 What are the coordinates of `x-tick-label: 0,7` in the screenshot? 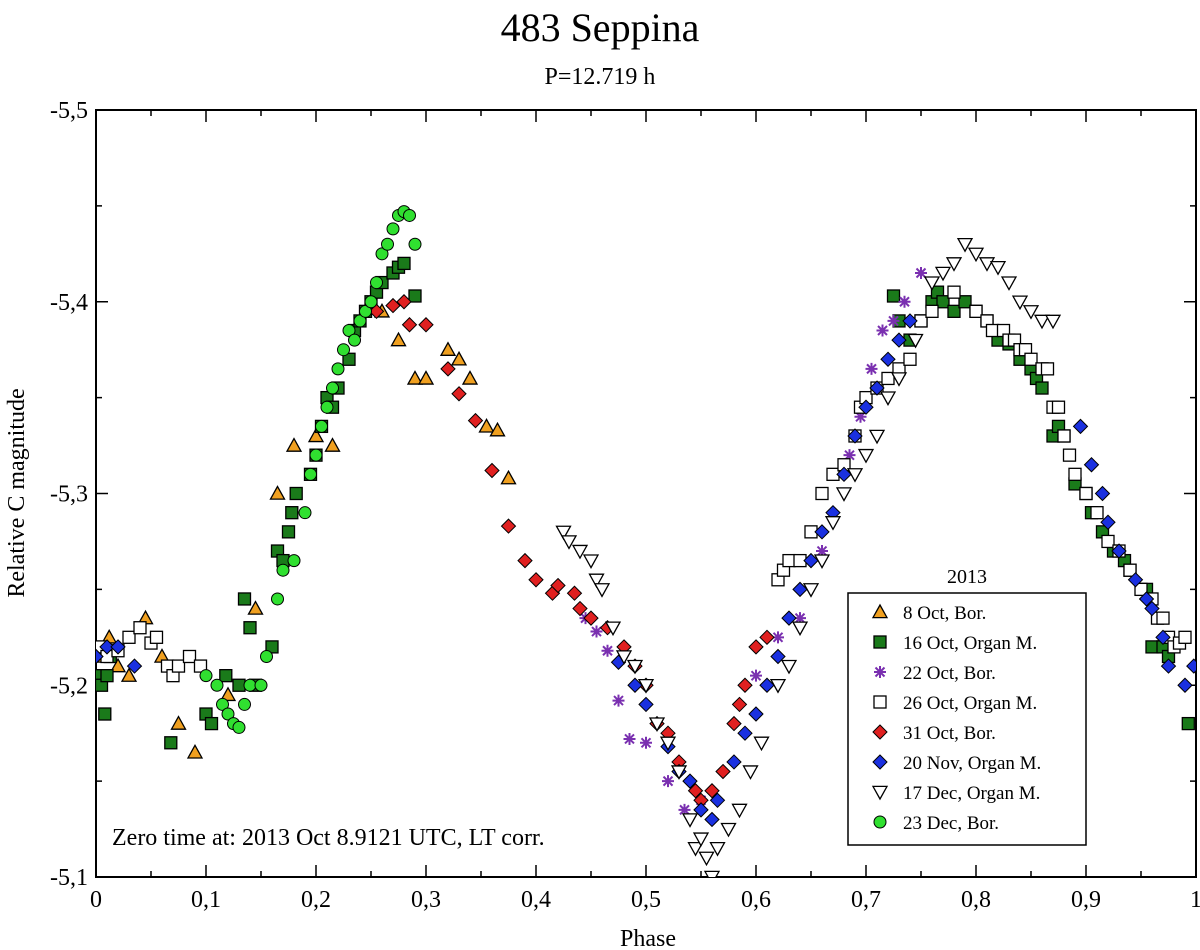 It's located at (866, 900).